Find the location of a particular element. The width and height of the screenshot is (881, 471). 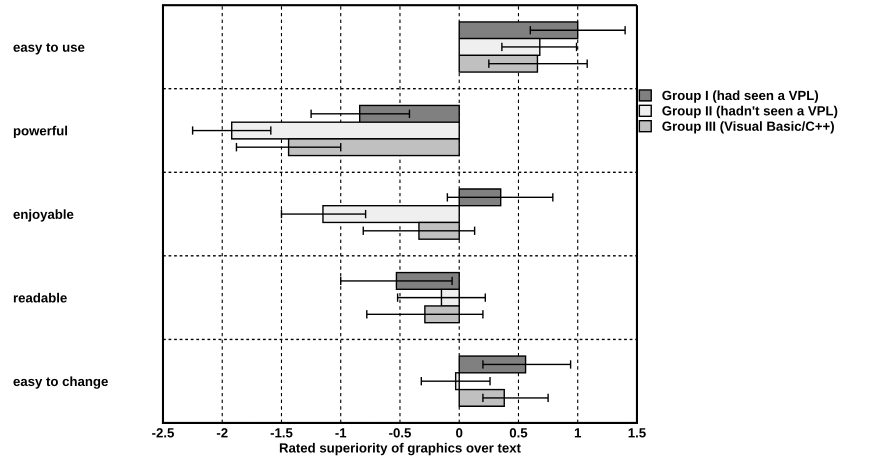

x-tick-label: -1.5 is located at coordinates (281, 433).